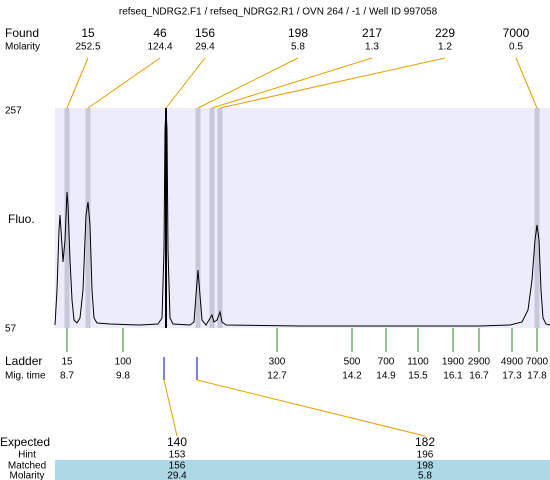  What do you see at coordinates (352, 362) in the screenshot?
I see `ladder-size: 500` at bounding box center [352, 362].